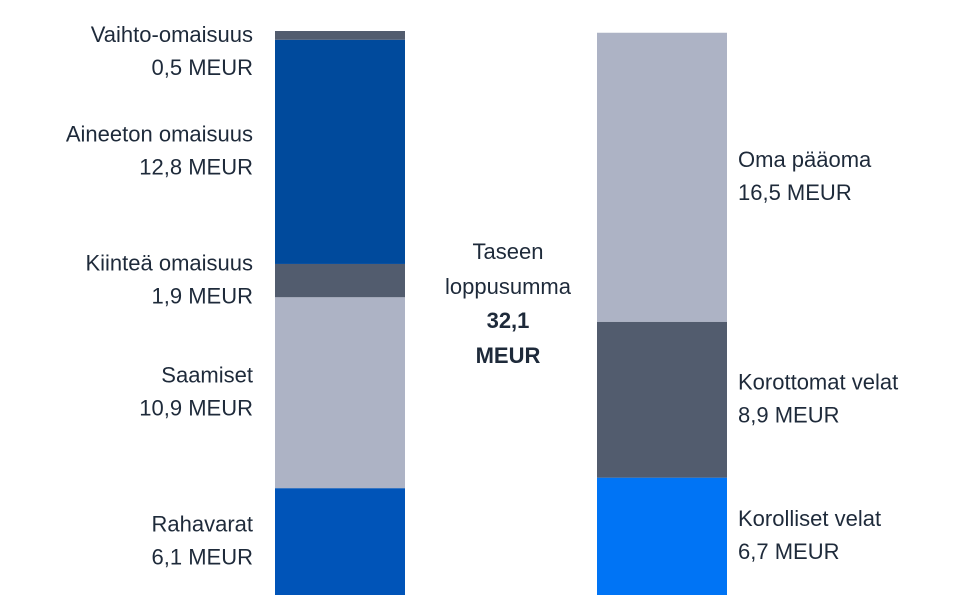 The height and width of the screenshot is (595, 953). I want to click on segment-value: 10,9 MEUR, so click(196, 408).